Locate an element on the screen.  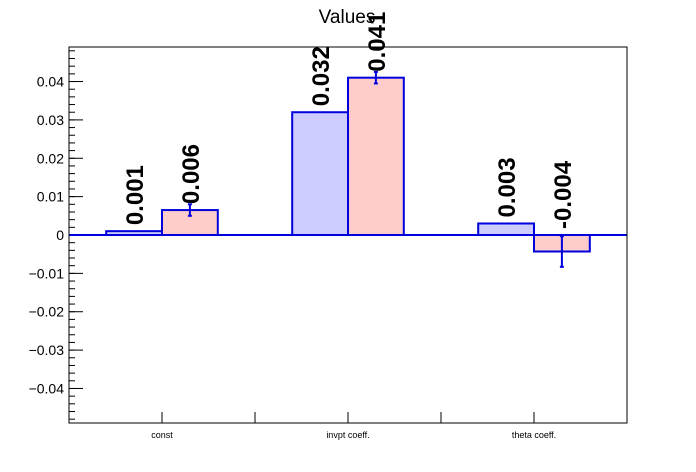
y-tick-label: −0.01 is located at coordinates (47, 273).